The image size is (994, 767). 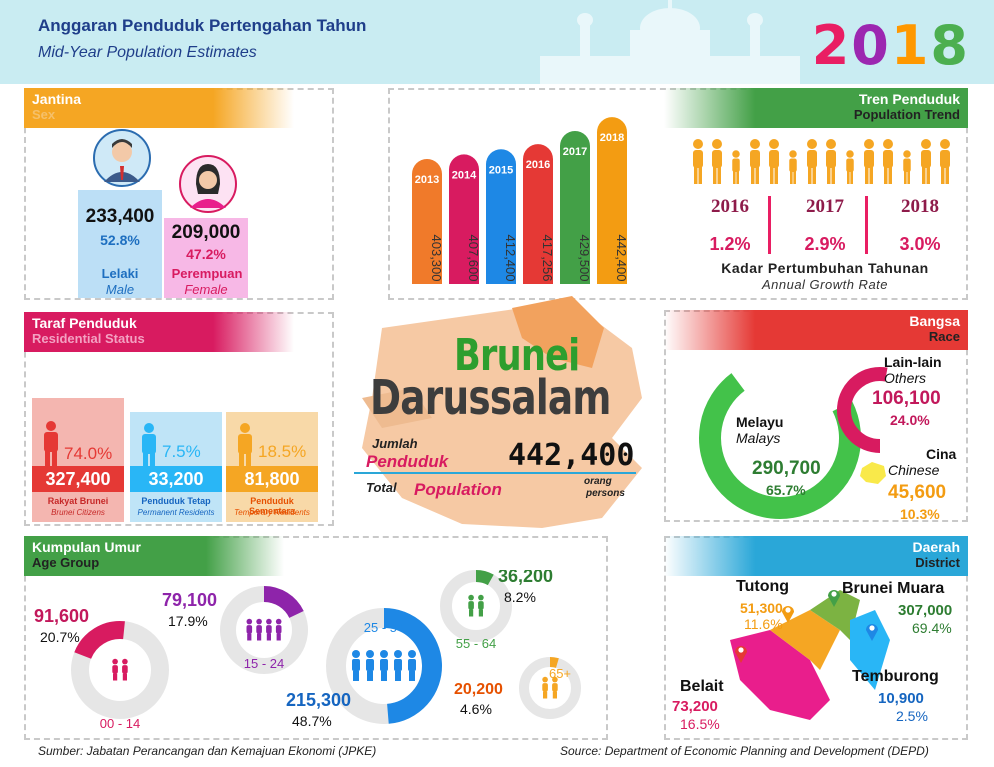 I want to click on sex-title-ms: Jantina, so click(x=57, y=99).